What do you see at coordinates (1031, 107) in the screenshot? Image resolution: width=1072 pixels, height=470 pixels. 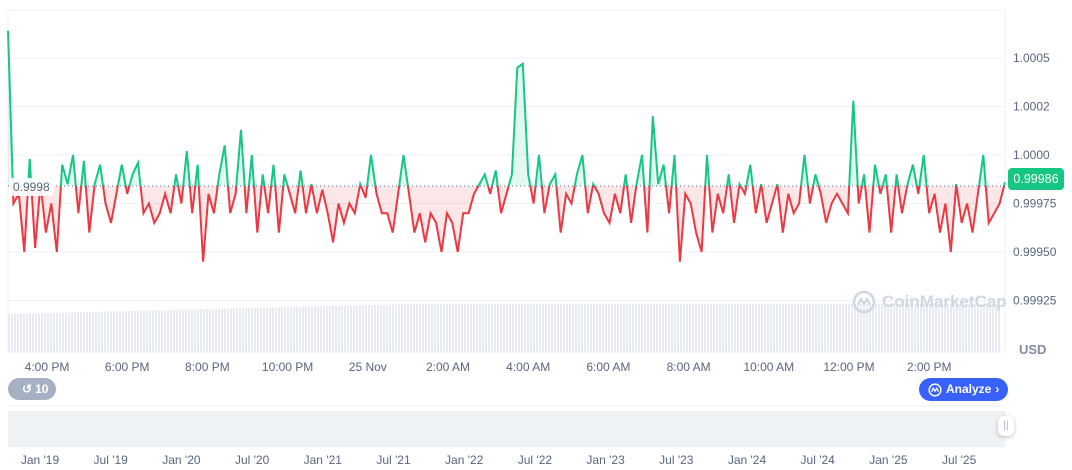 I see `y-tick-label: 1.0002` at bounding box center [1031, 107].